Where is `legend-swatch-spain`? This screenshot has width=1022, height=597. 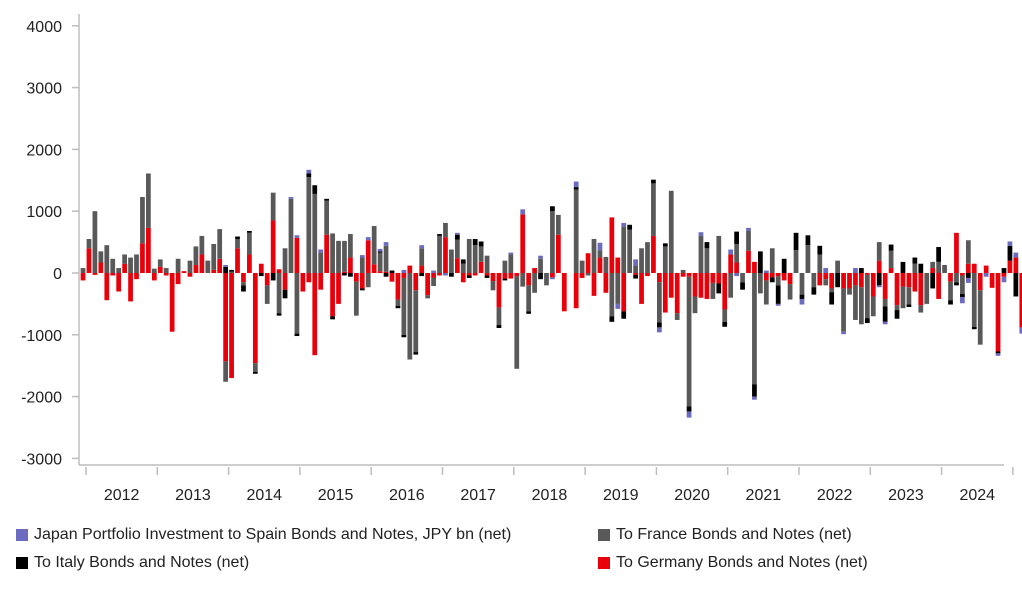 legend-swatch-spain is located at coordinates (22, 535).